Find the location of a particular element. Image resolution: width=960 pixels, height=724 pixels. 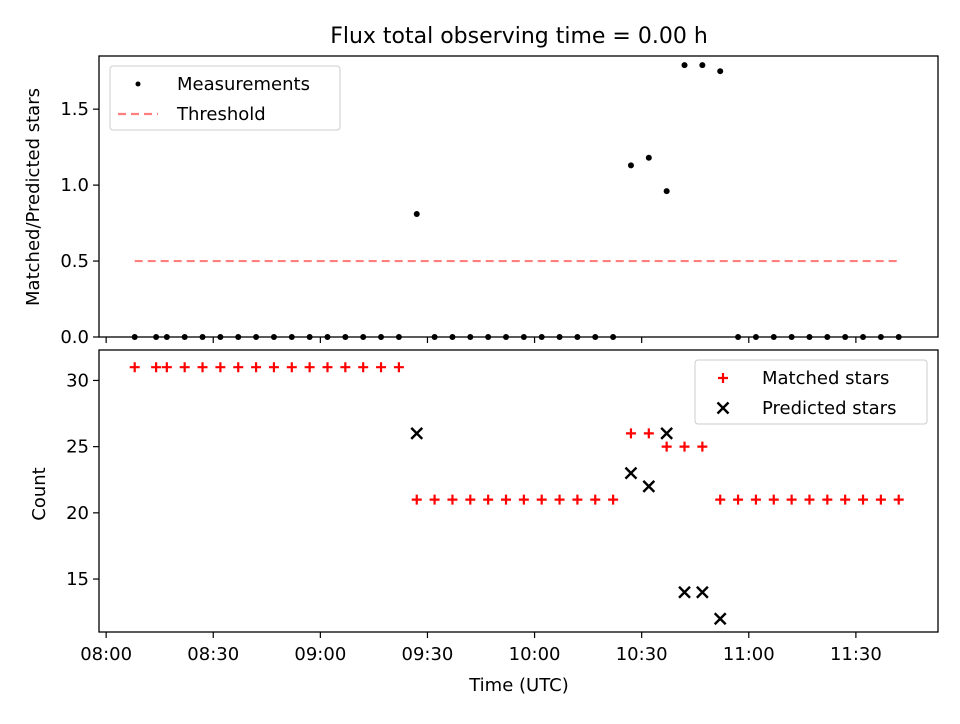

bottom-y-tick-label: 30 is located at coordinates (77, 380).